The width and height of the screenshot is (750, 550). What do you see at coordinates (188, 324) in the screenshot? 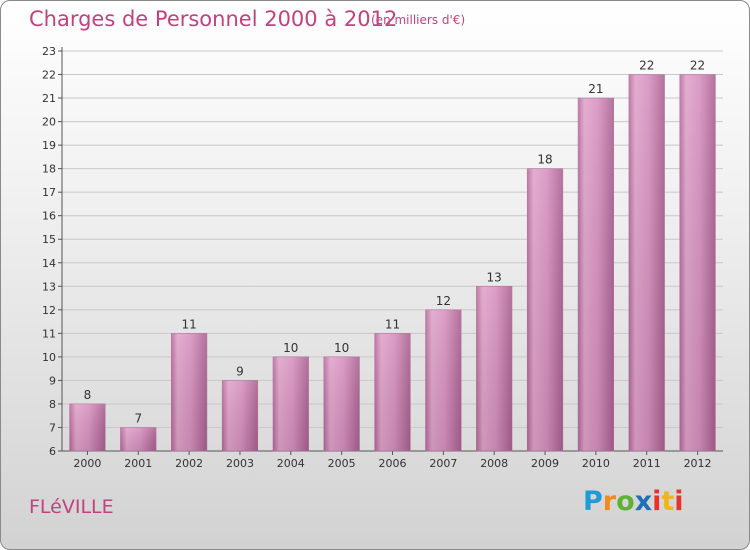
I see `value-label-2002: 11` at bounding box center [188, 324].